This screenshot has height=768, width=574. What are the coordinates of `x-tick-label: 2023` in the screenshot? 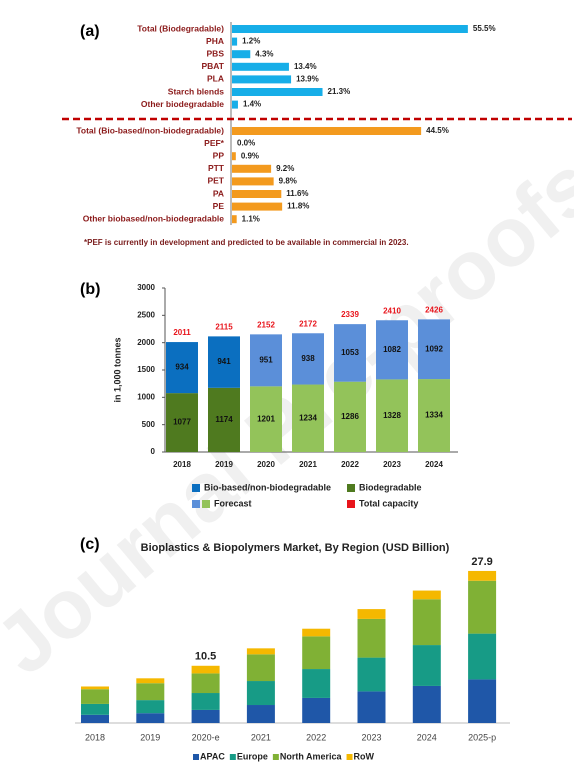 It's located at (371, 737).